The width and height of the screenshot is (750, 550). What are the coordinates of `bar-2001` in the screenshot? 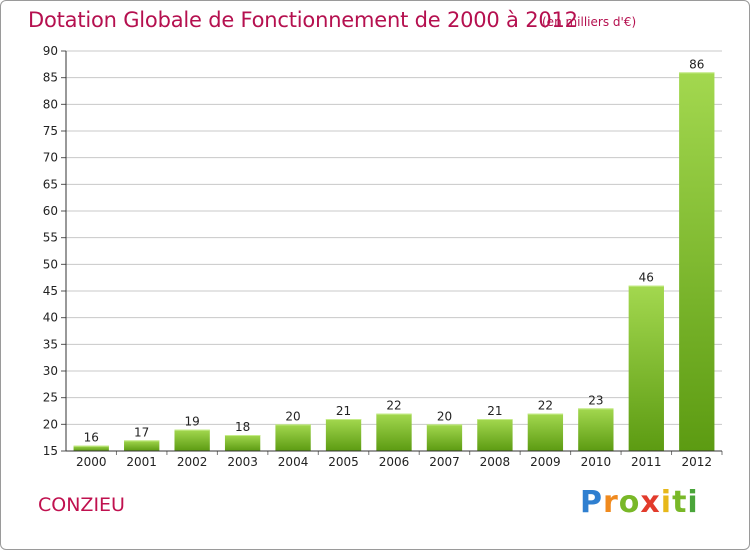 It's located at (142, 445).